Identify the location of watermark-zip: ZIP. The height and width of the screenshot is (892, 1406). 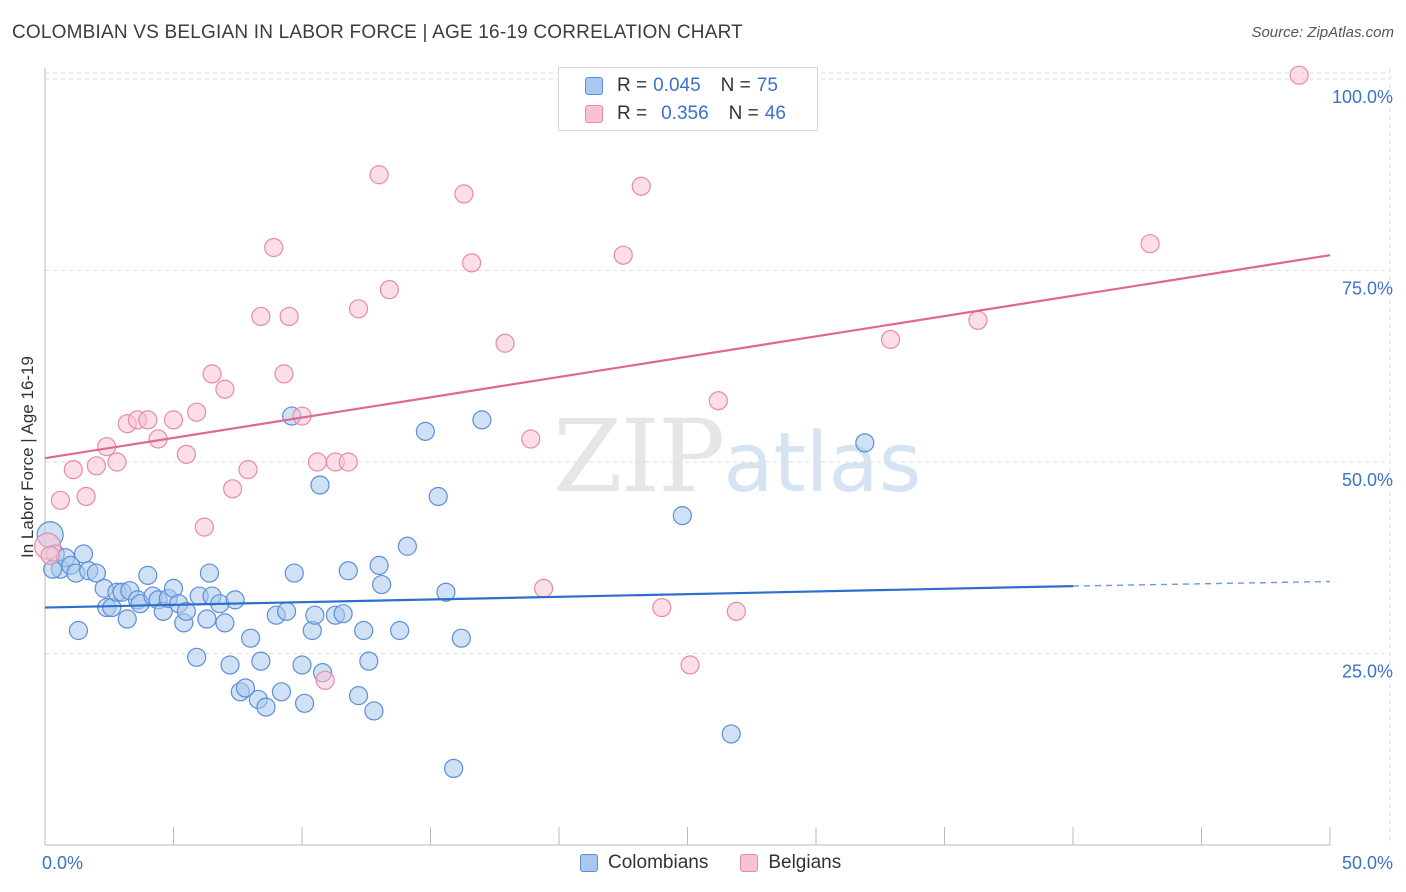
(639, 456).